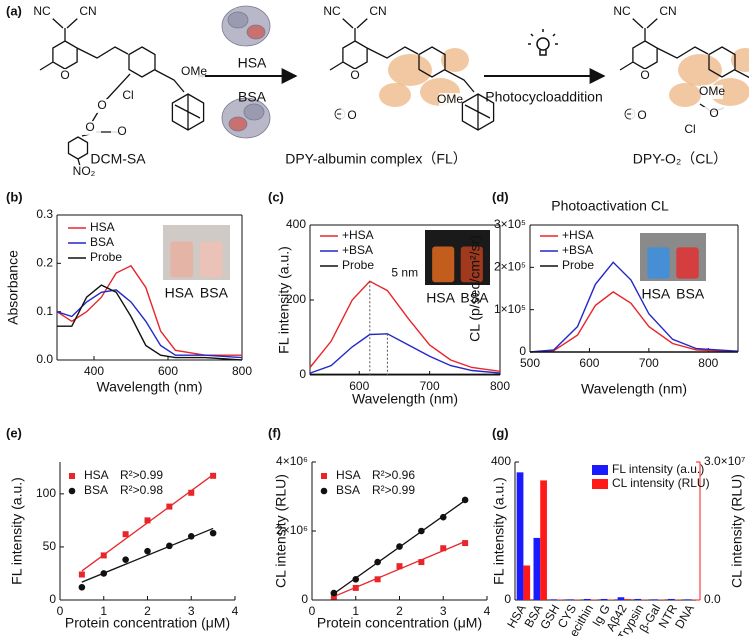 The image size is (749, 636). Describe the element at coordinates (276, 196) in the screenshot. I see `panel-label: (c)` at that location.